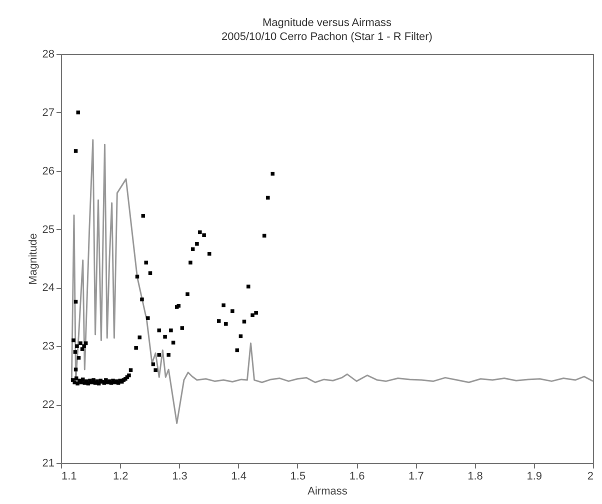 This screenshot has width=602, height=504. I want to click on chart-subtitle: 2005/10/10 Cerro Pachon (Star 1 - R Filter), so click(327, 37).